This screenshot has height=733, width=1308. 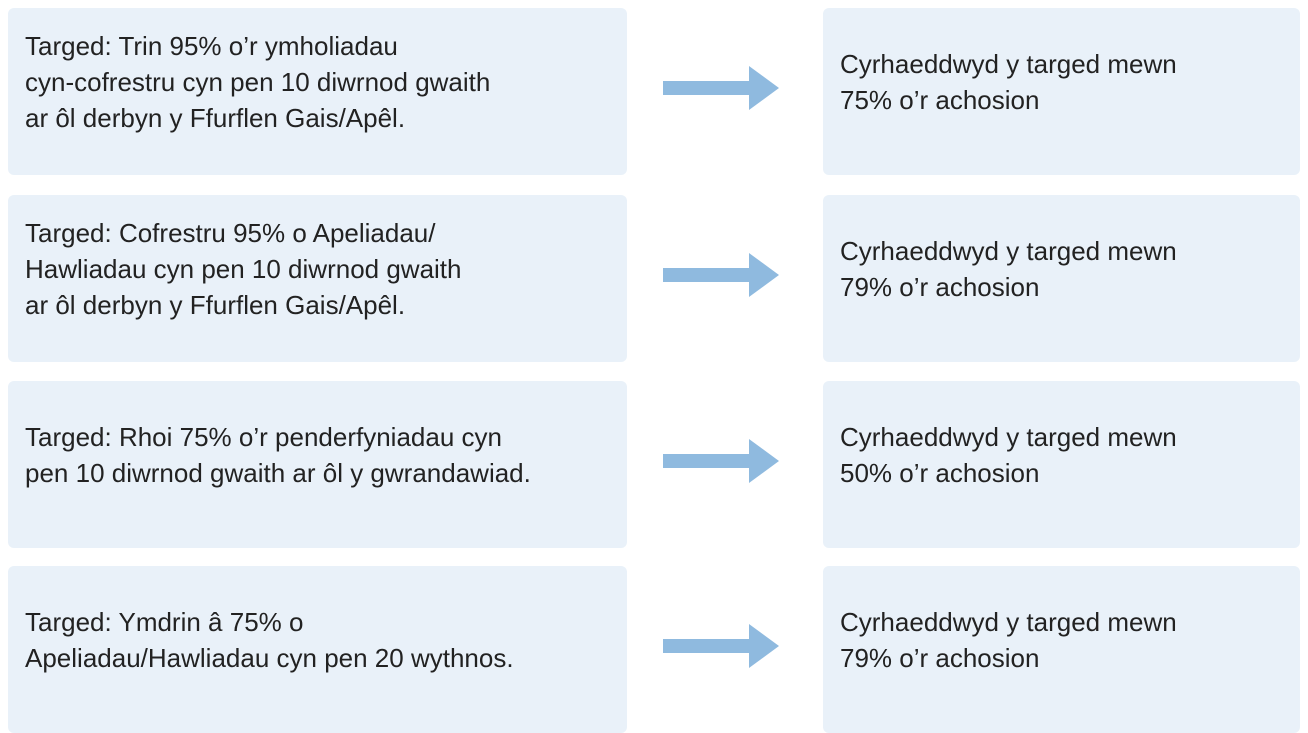 What do you see at coordinates (243, 268) in the screenshot?
I see `target-line: Hawliadau cyn pen 10 diwrnod gwaith` at bounding box center [243, 268].